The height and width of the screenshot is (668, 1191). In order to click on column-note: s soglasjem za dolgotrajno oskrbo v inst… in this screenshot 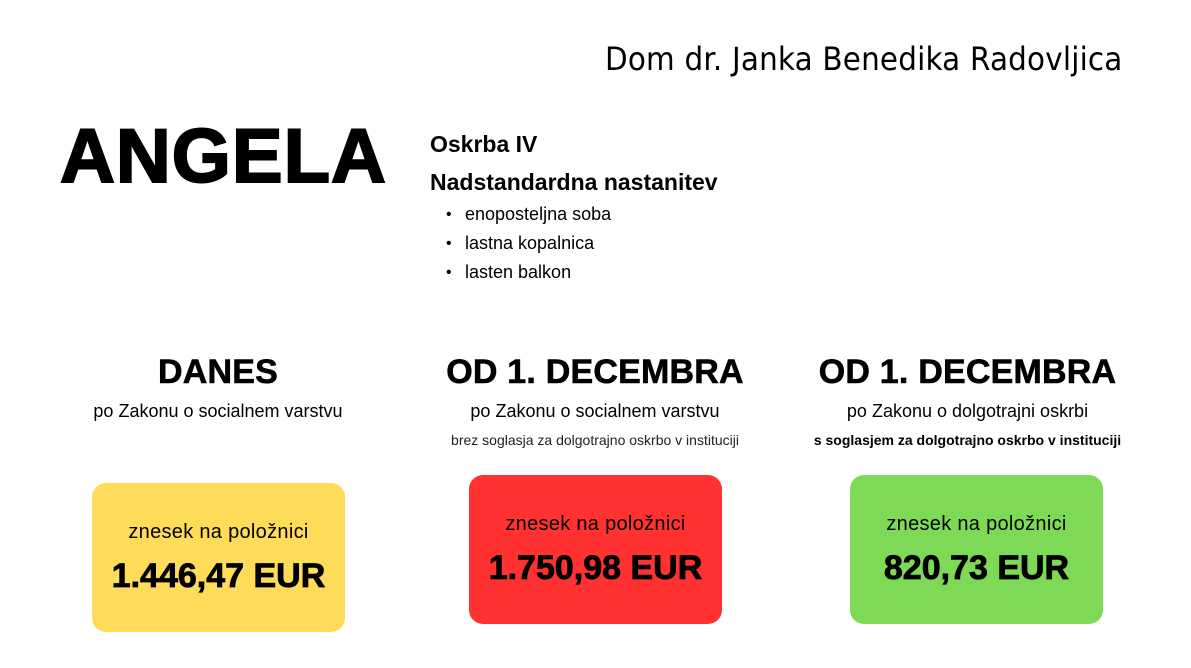, I will do `click(967, 440)`.